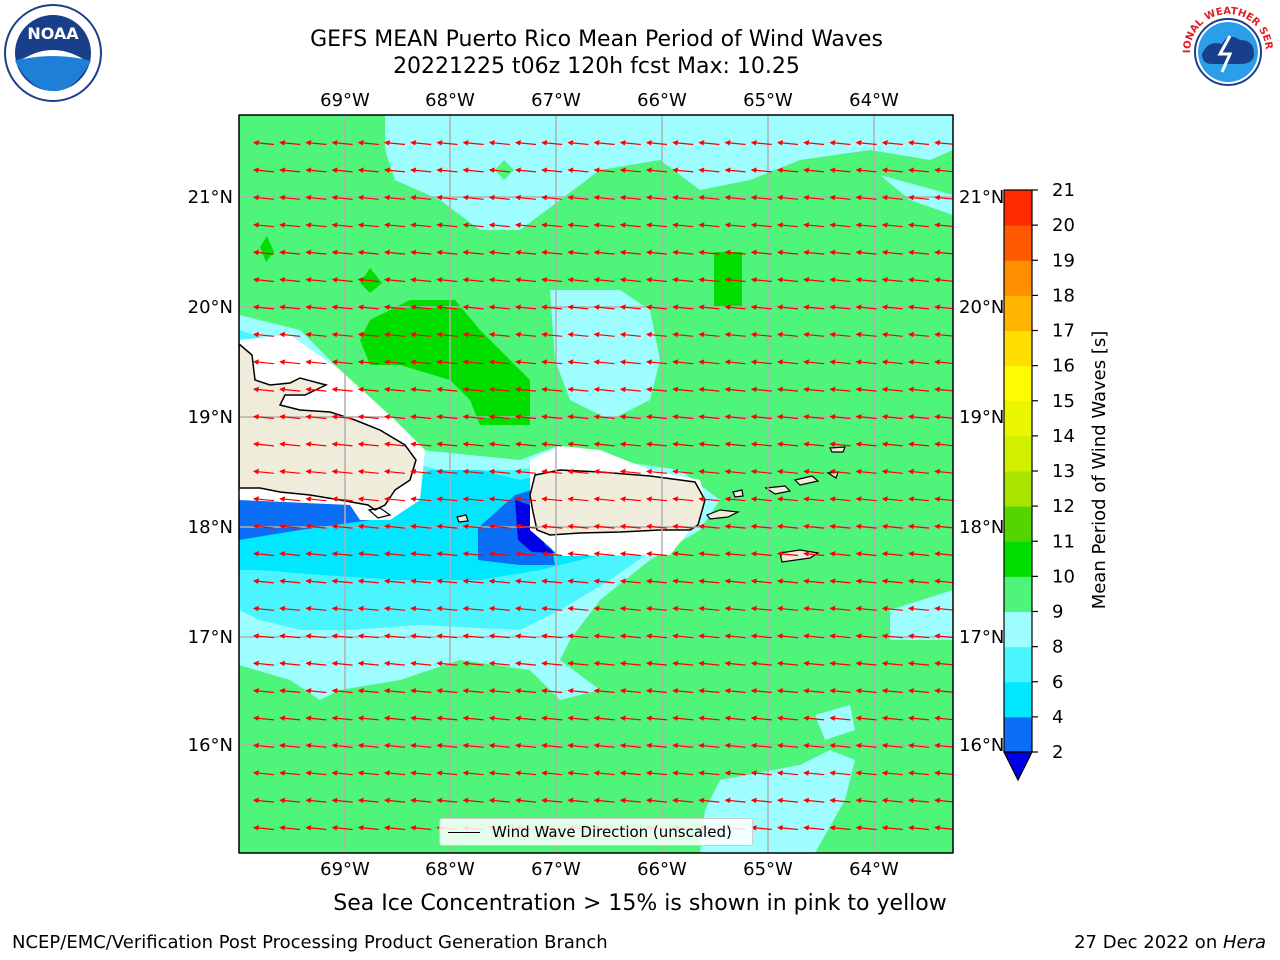 This screenshot has width=1280, height=960. I want to click on colorbar-tick-label: 19, so click(1063, 260).